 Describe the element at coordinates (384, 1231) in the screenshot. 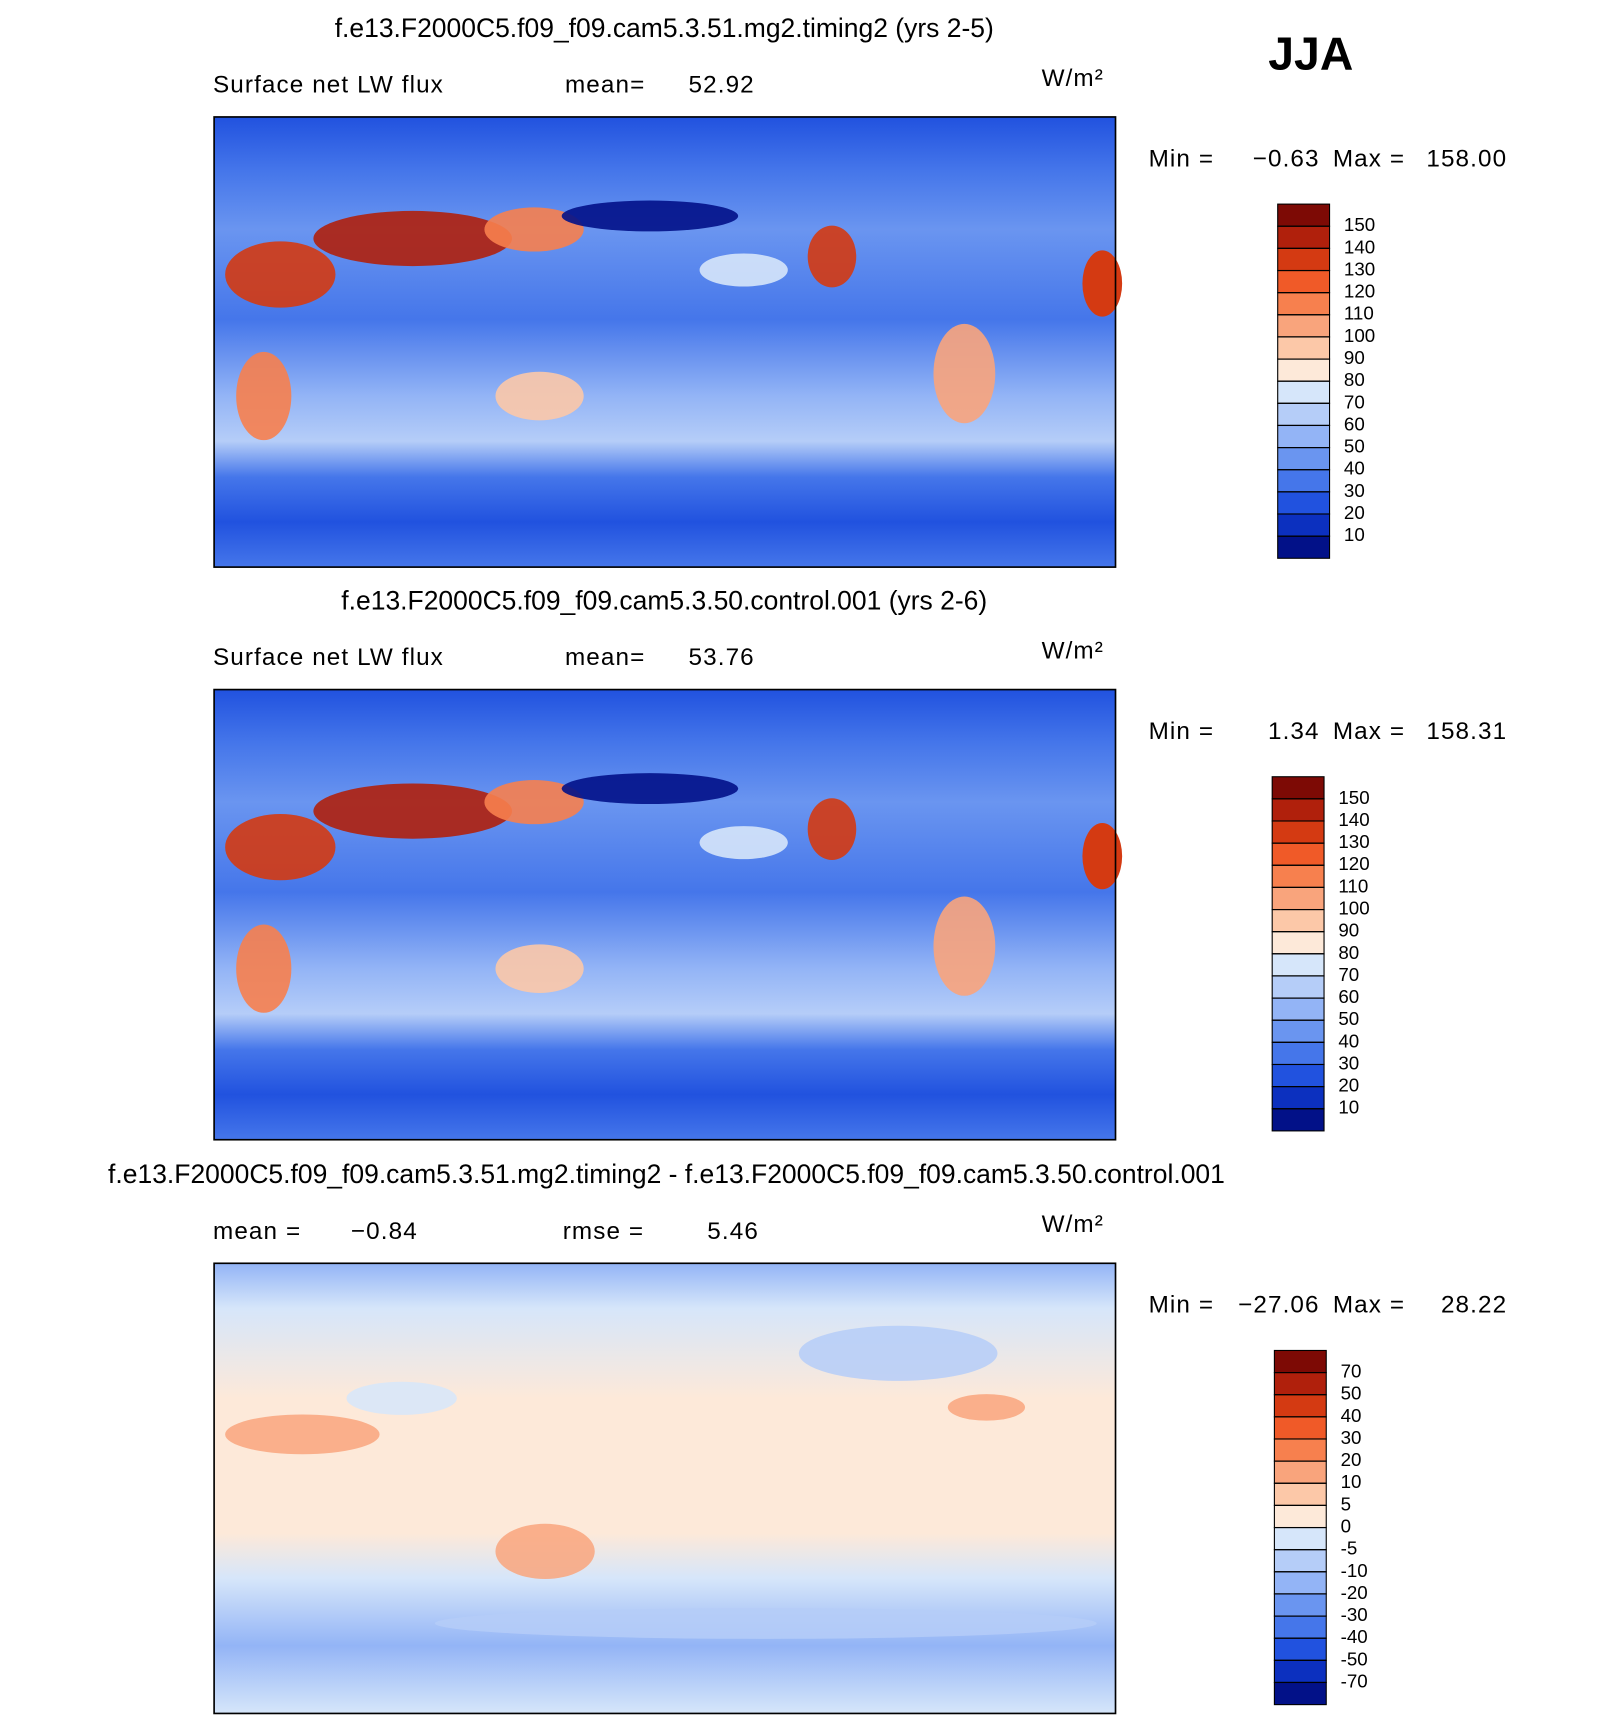

I see `stat-value: −0.84` at that location.